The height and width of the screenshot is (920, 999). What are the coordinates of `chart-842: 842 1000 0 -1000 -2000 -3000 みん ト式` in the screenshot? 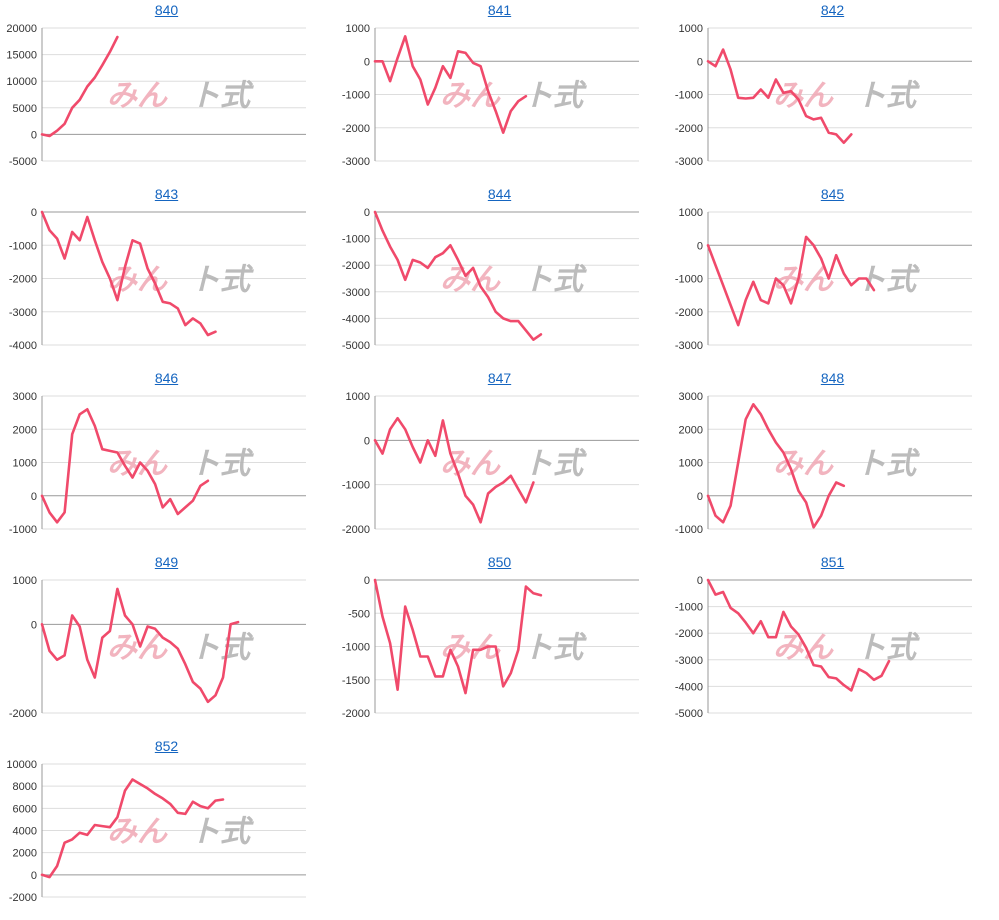 It's located at (832, 92).